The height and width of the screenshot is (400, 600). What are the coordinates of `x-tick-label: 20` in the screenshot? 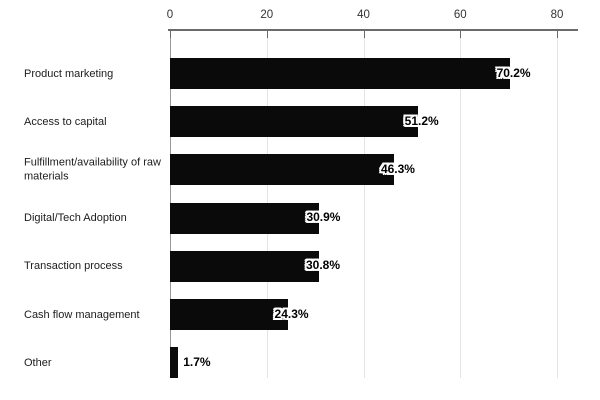 It's located at (267, 15).